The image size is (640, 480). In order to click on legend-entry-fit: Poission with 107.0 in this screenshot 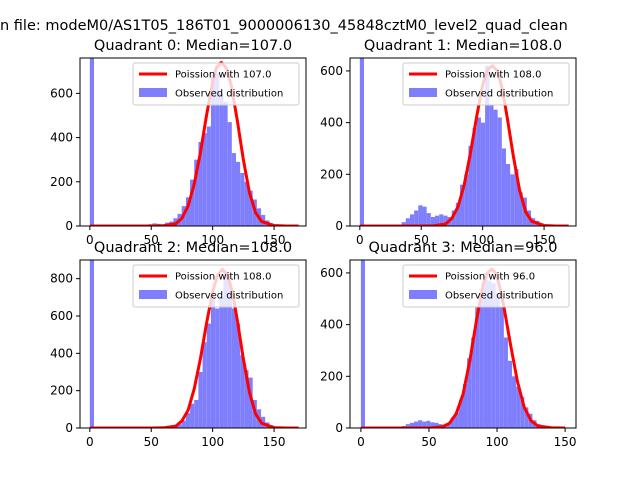, I will do `click(223, 75)`.